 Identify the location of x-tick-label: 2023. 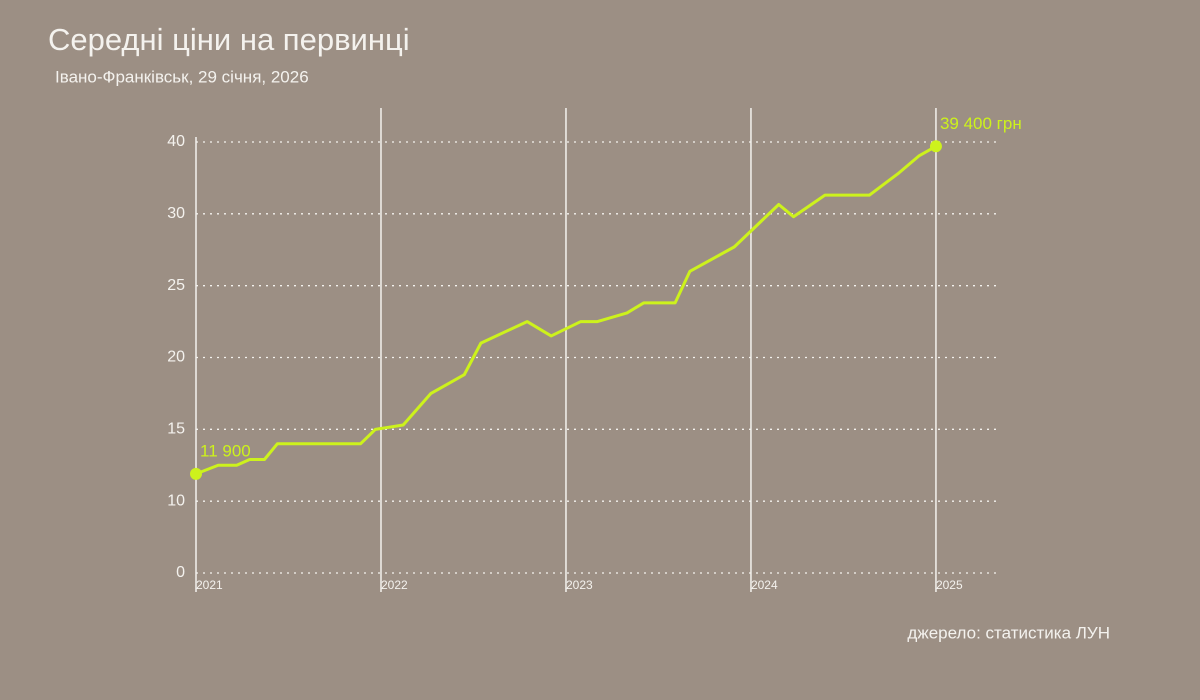
(579, 585).